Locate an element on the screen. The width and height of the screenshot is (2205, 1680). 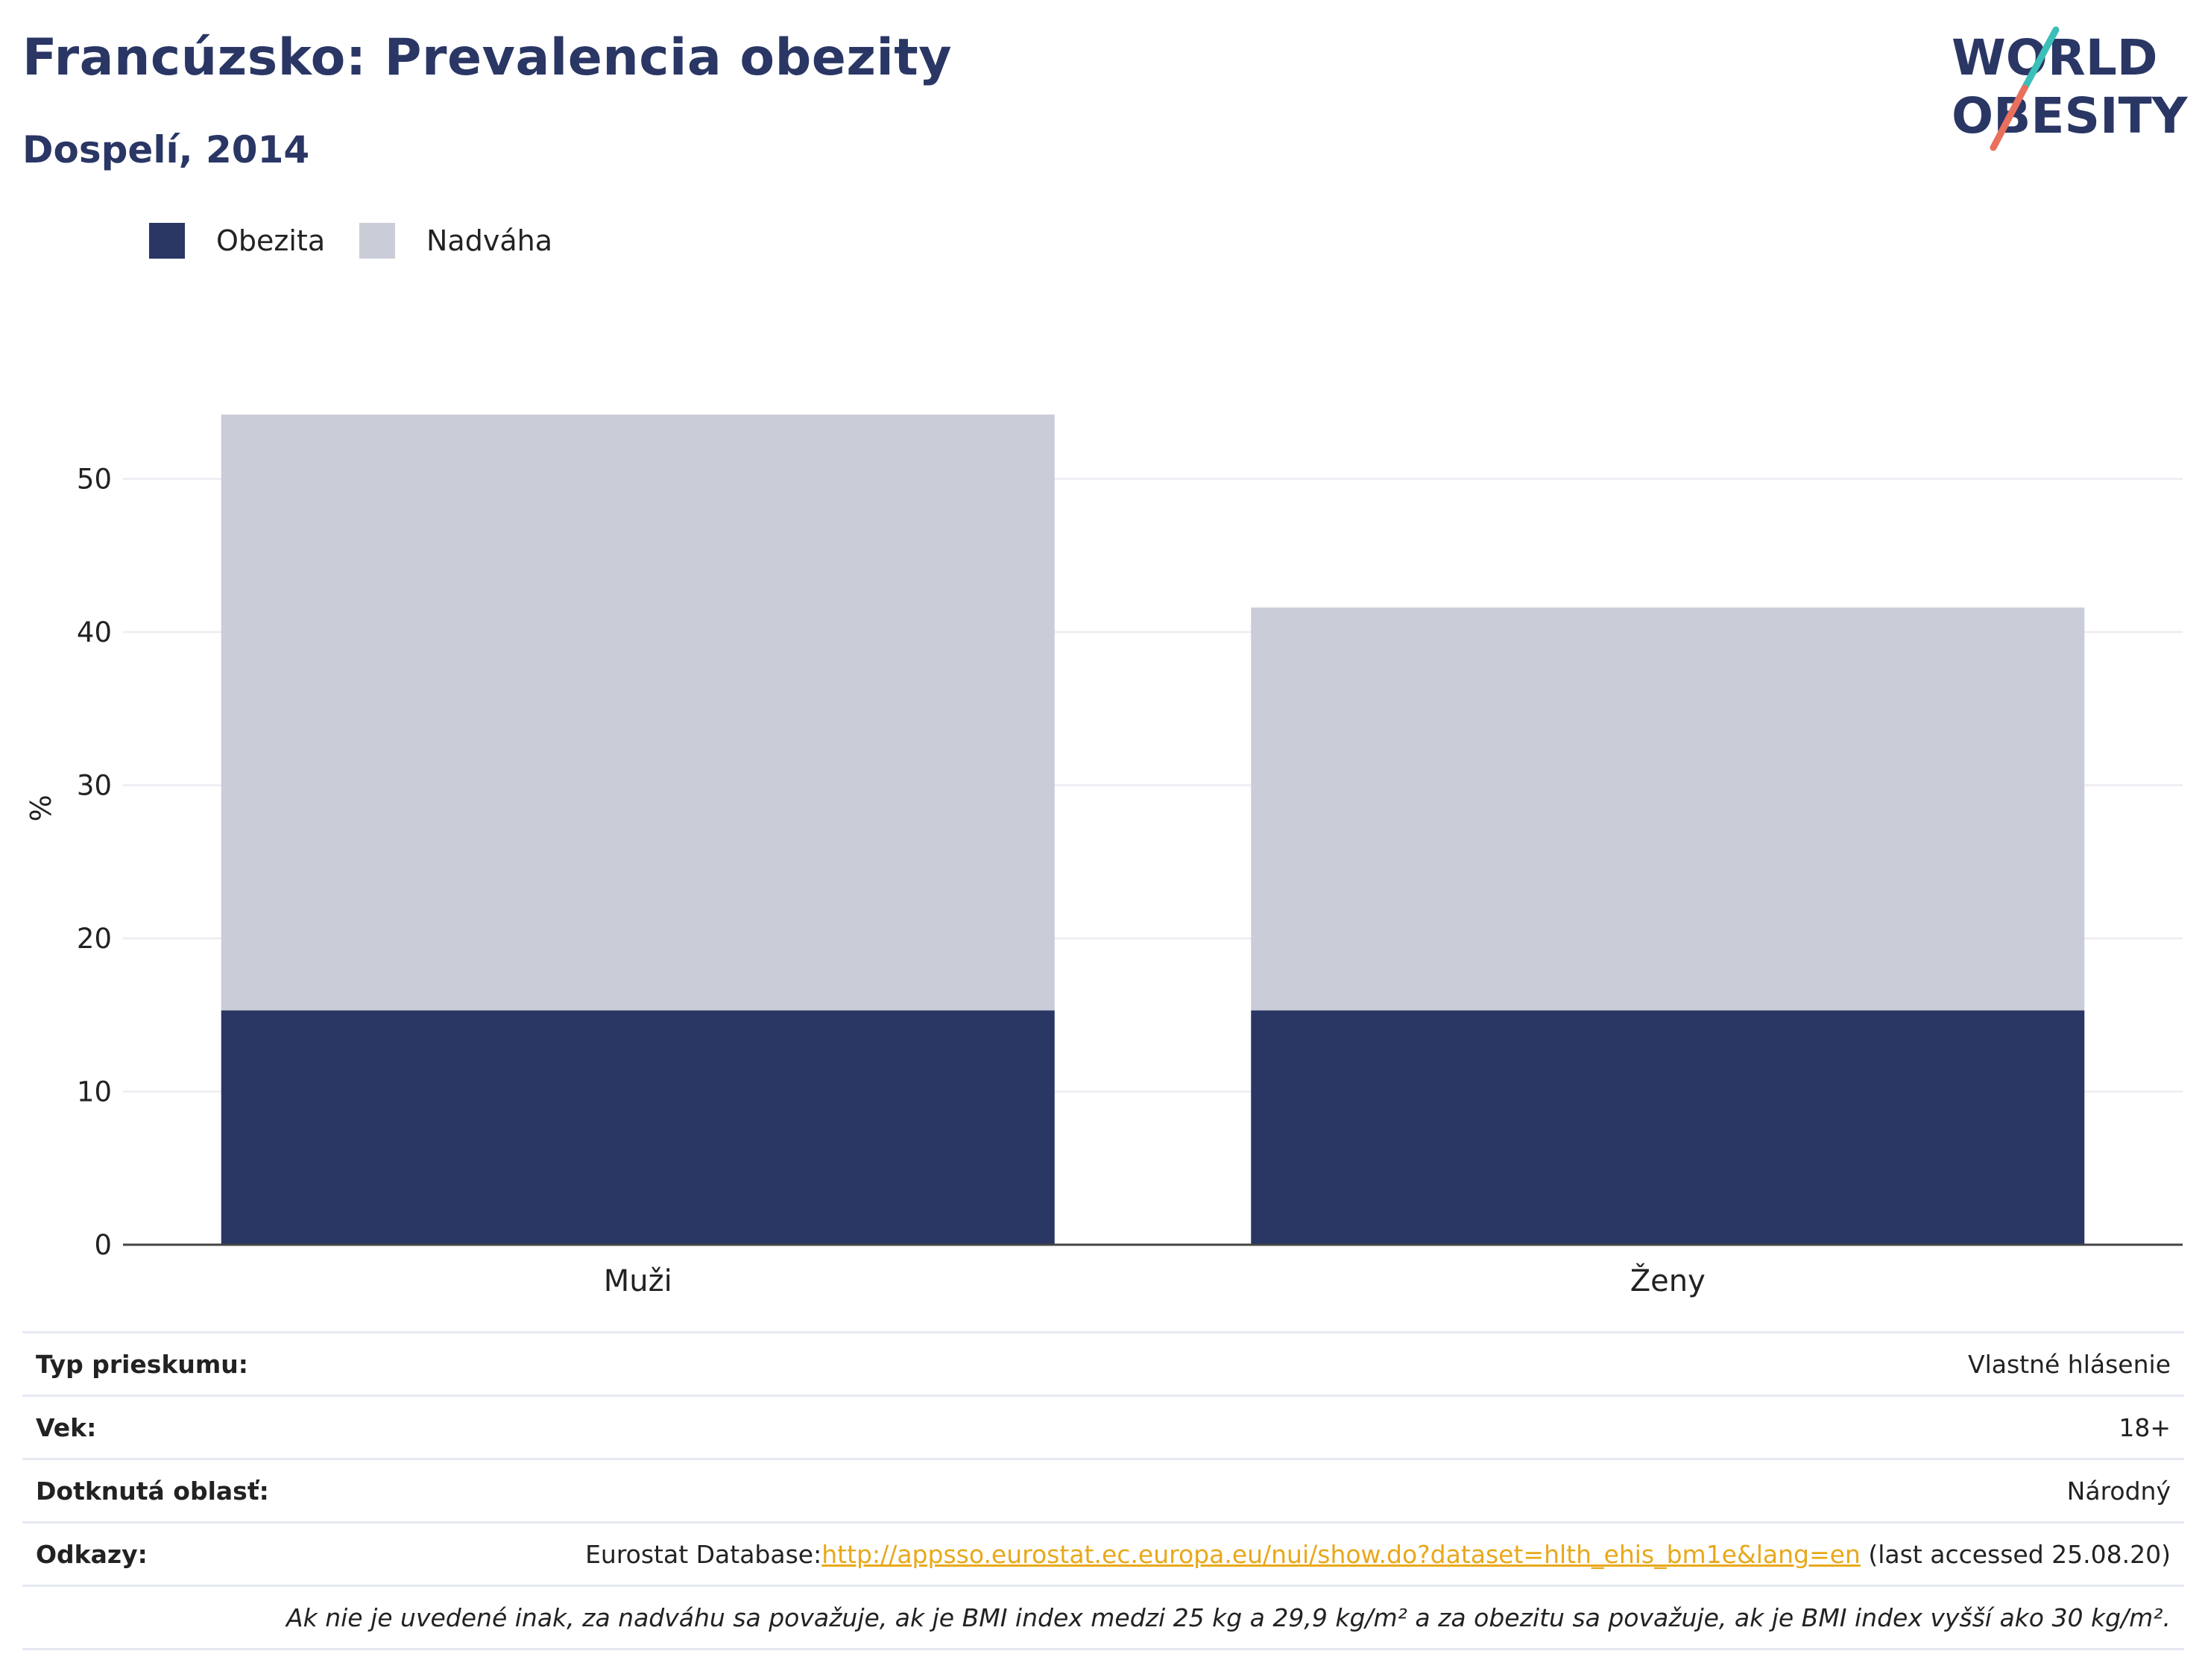
logo-line2: OBESITY is located at coordinates (2070, 116).